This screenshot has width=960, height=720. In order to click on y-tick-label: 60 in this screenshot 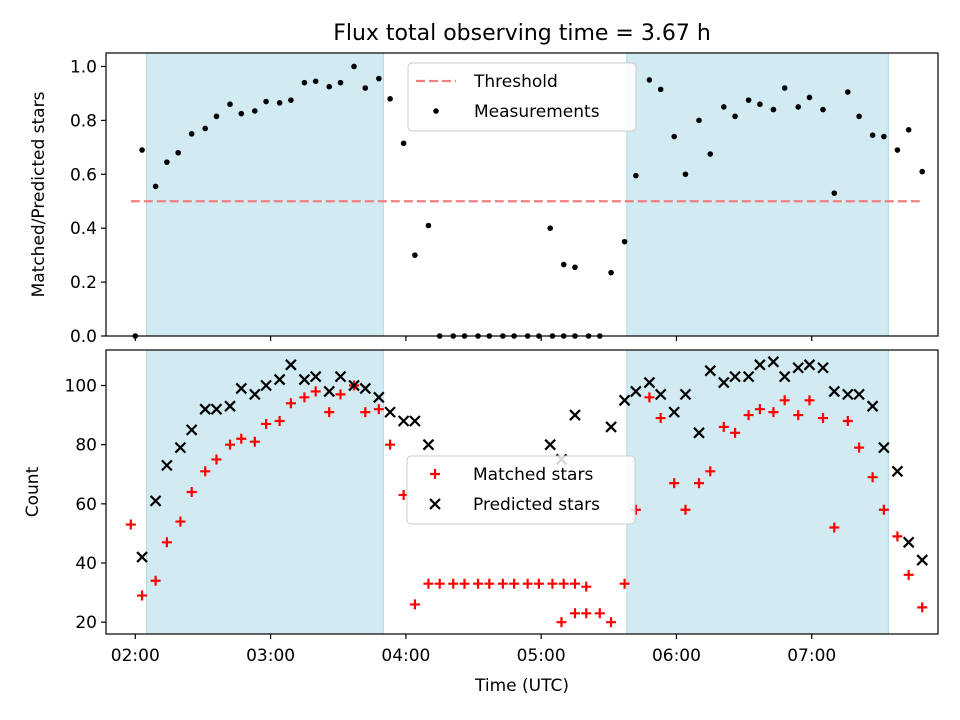, I will do `click(86, 505)`.